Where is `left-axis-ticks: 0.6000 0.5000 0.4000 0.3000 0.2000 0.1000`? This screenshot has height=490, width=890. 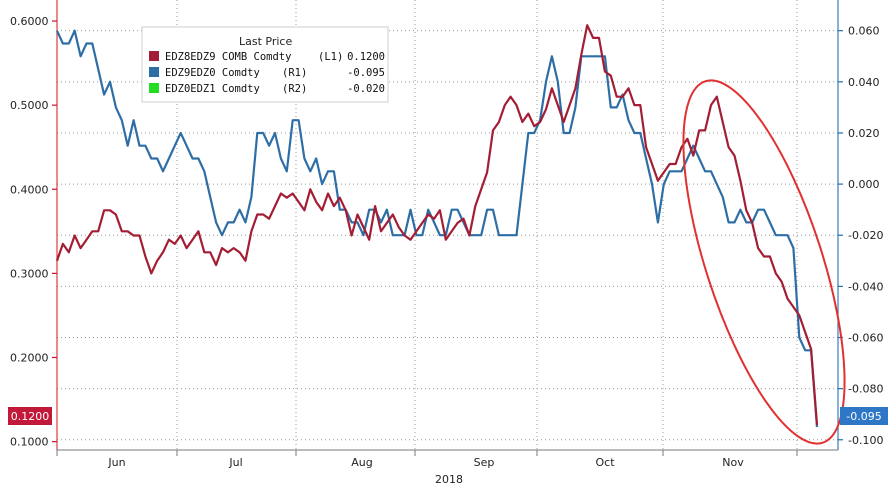 left-axis-ticks: 0.6000 0.5000 0.4000 0.3000 0.2000 0.1000 is located at coordinates (33, 232).